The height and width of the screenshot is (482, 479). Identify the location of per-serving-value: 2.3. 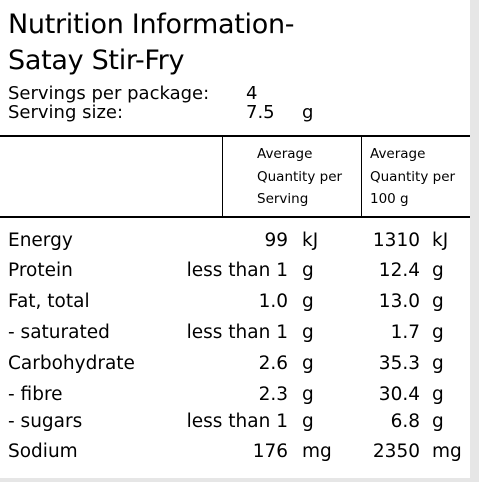
(273, 394).